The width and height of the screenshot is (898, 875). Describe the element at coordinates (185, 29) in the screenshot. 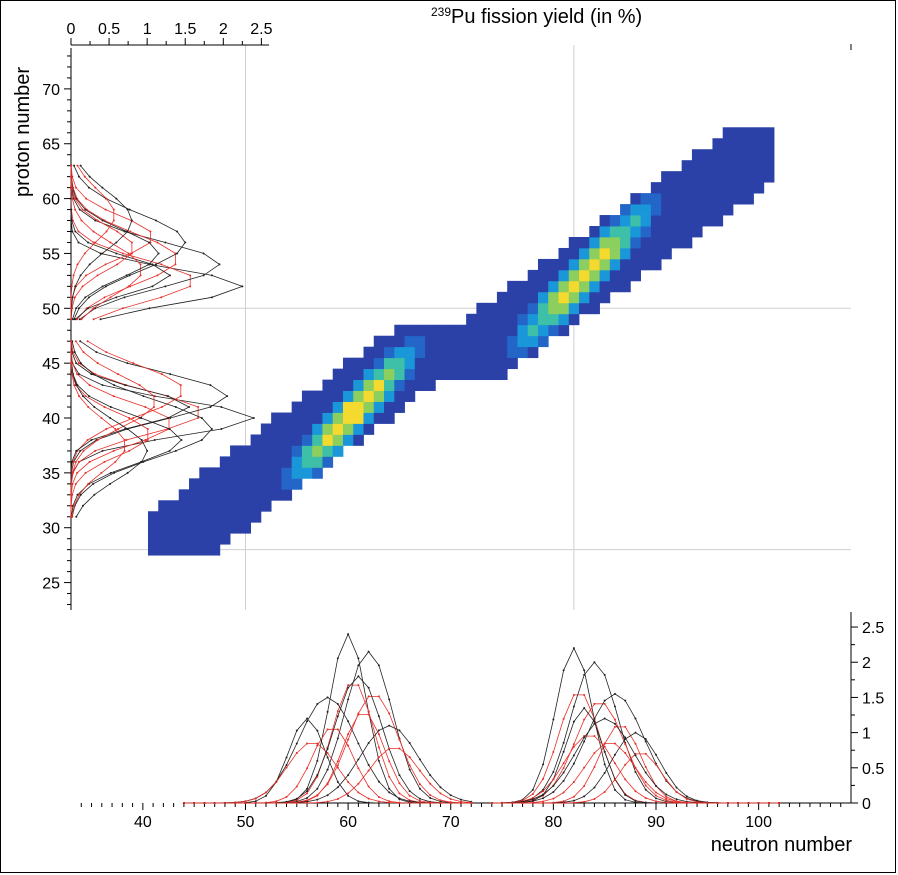

I see `proton-yield-tick-label: 1.5` at that location.